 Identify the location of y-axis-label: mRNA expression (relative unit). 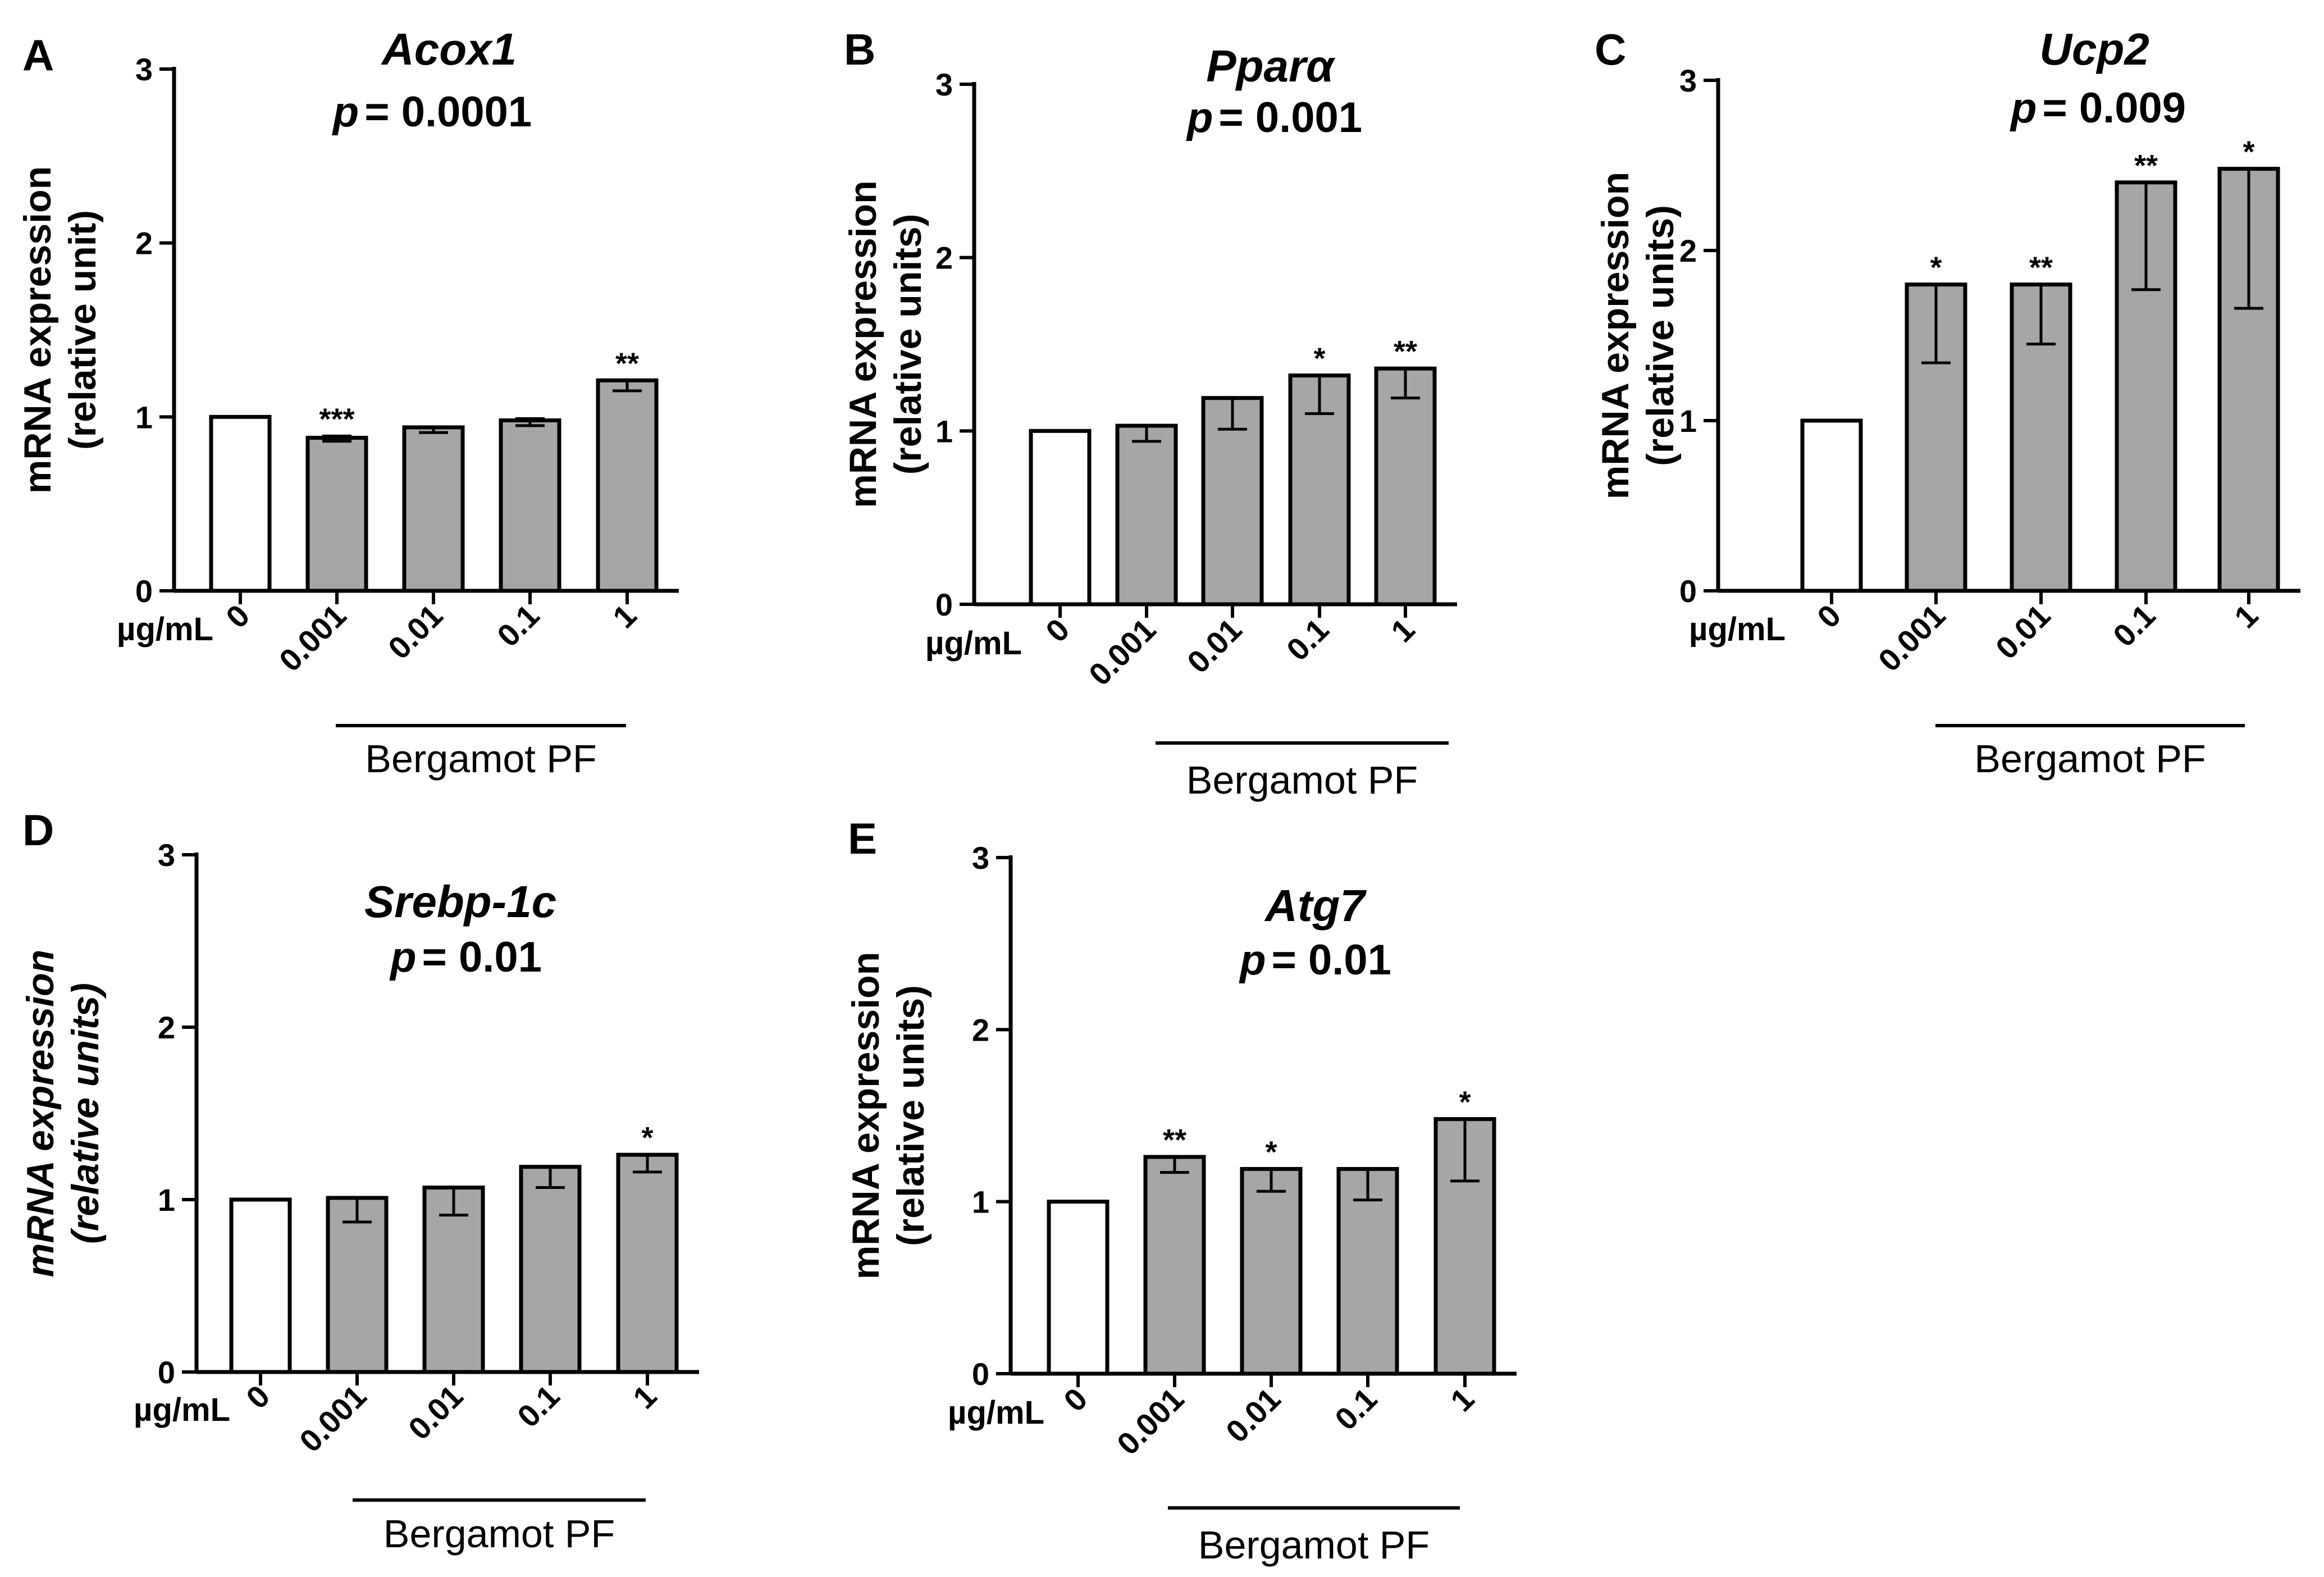
(60, 330).